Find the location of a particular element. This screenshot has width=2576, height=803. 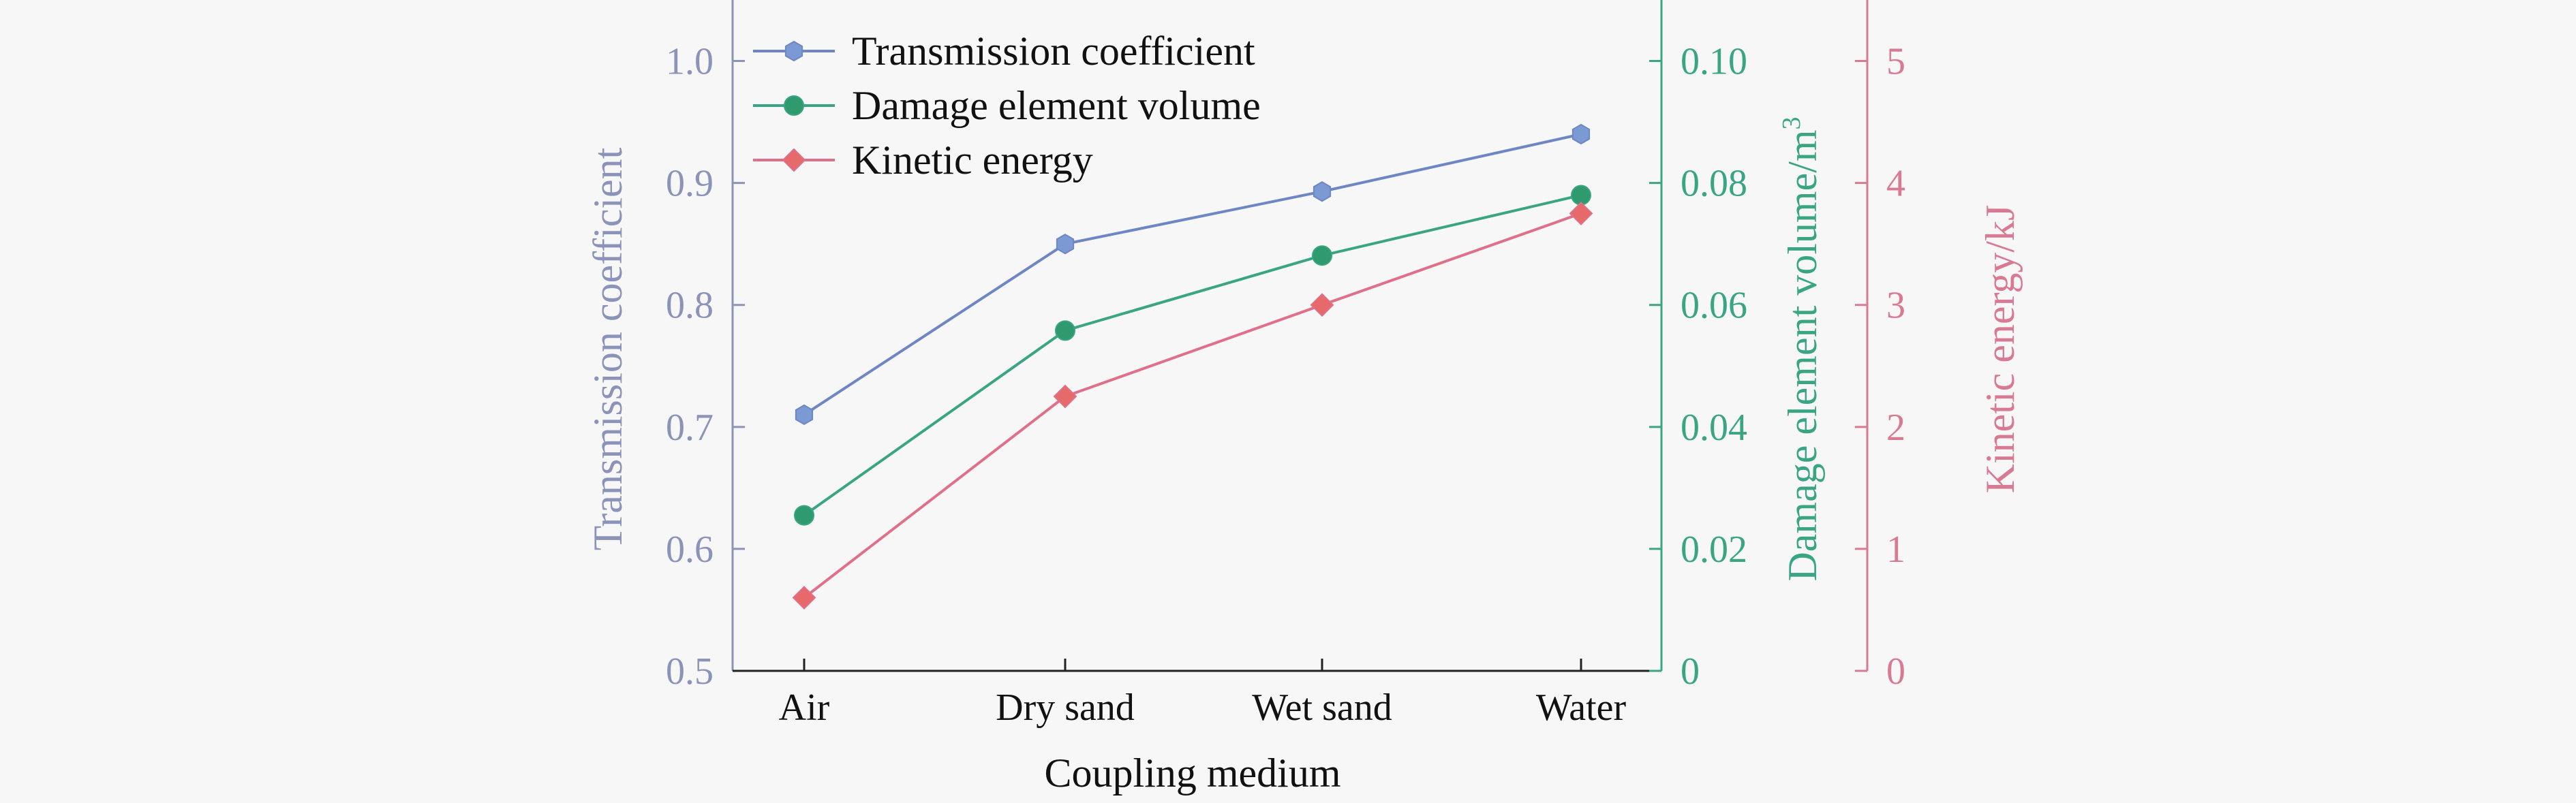

legend-marker-kinetic-energy is located at coordinates (794, 160).